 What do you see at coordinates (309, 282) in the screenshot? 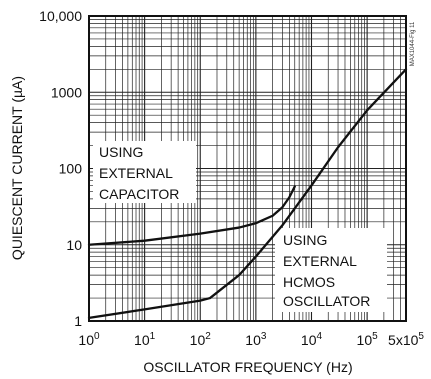
I see `hcmos-annotation-line-3: HCMOS` at bounding box center [309, 282].